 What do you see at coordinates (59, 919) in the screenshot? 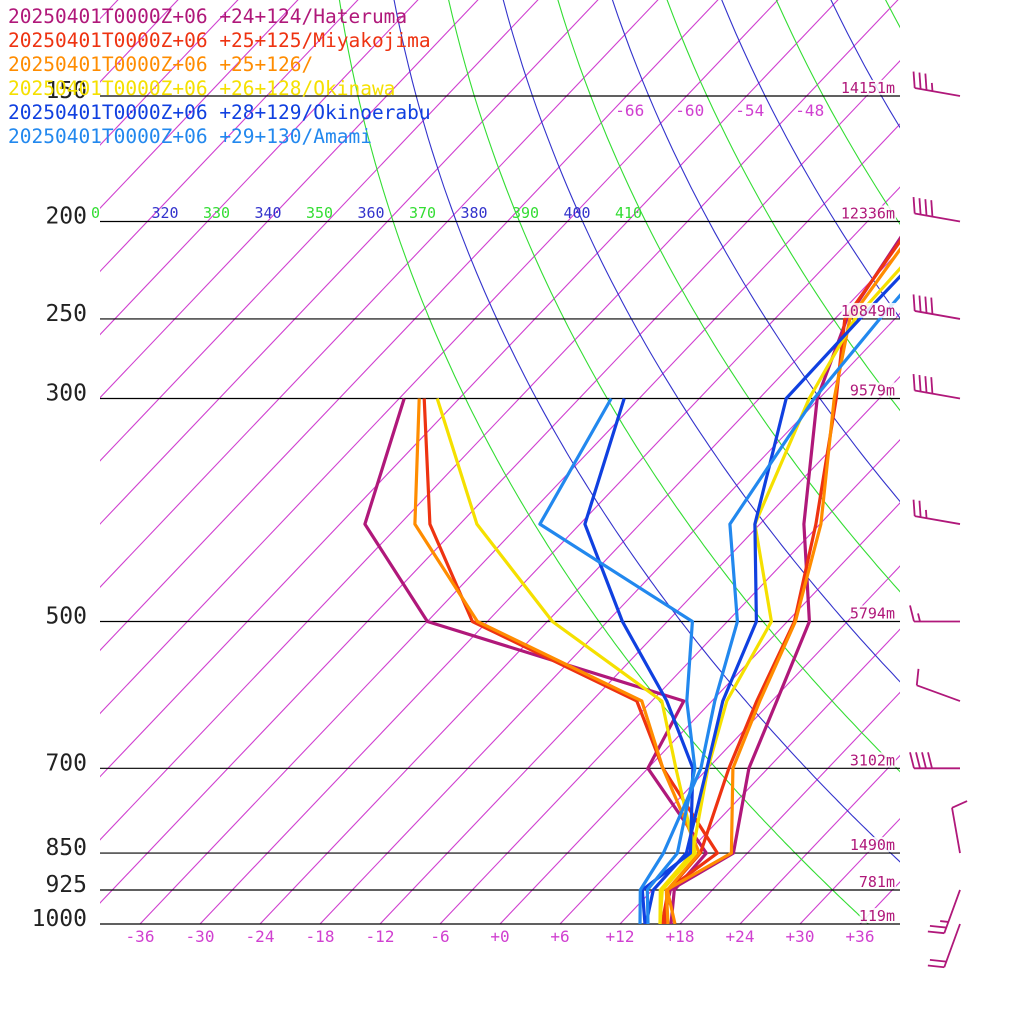
I see `pressure-label: 1000` at bounding box center [59, 919].